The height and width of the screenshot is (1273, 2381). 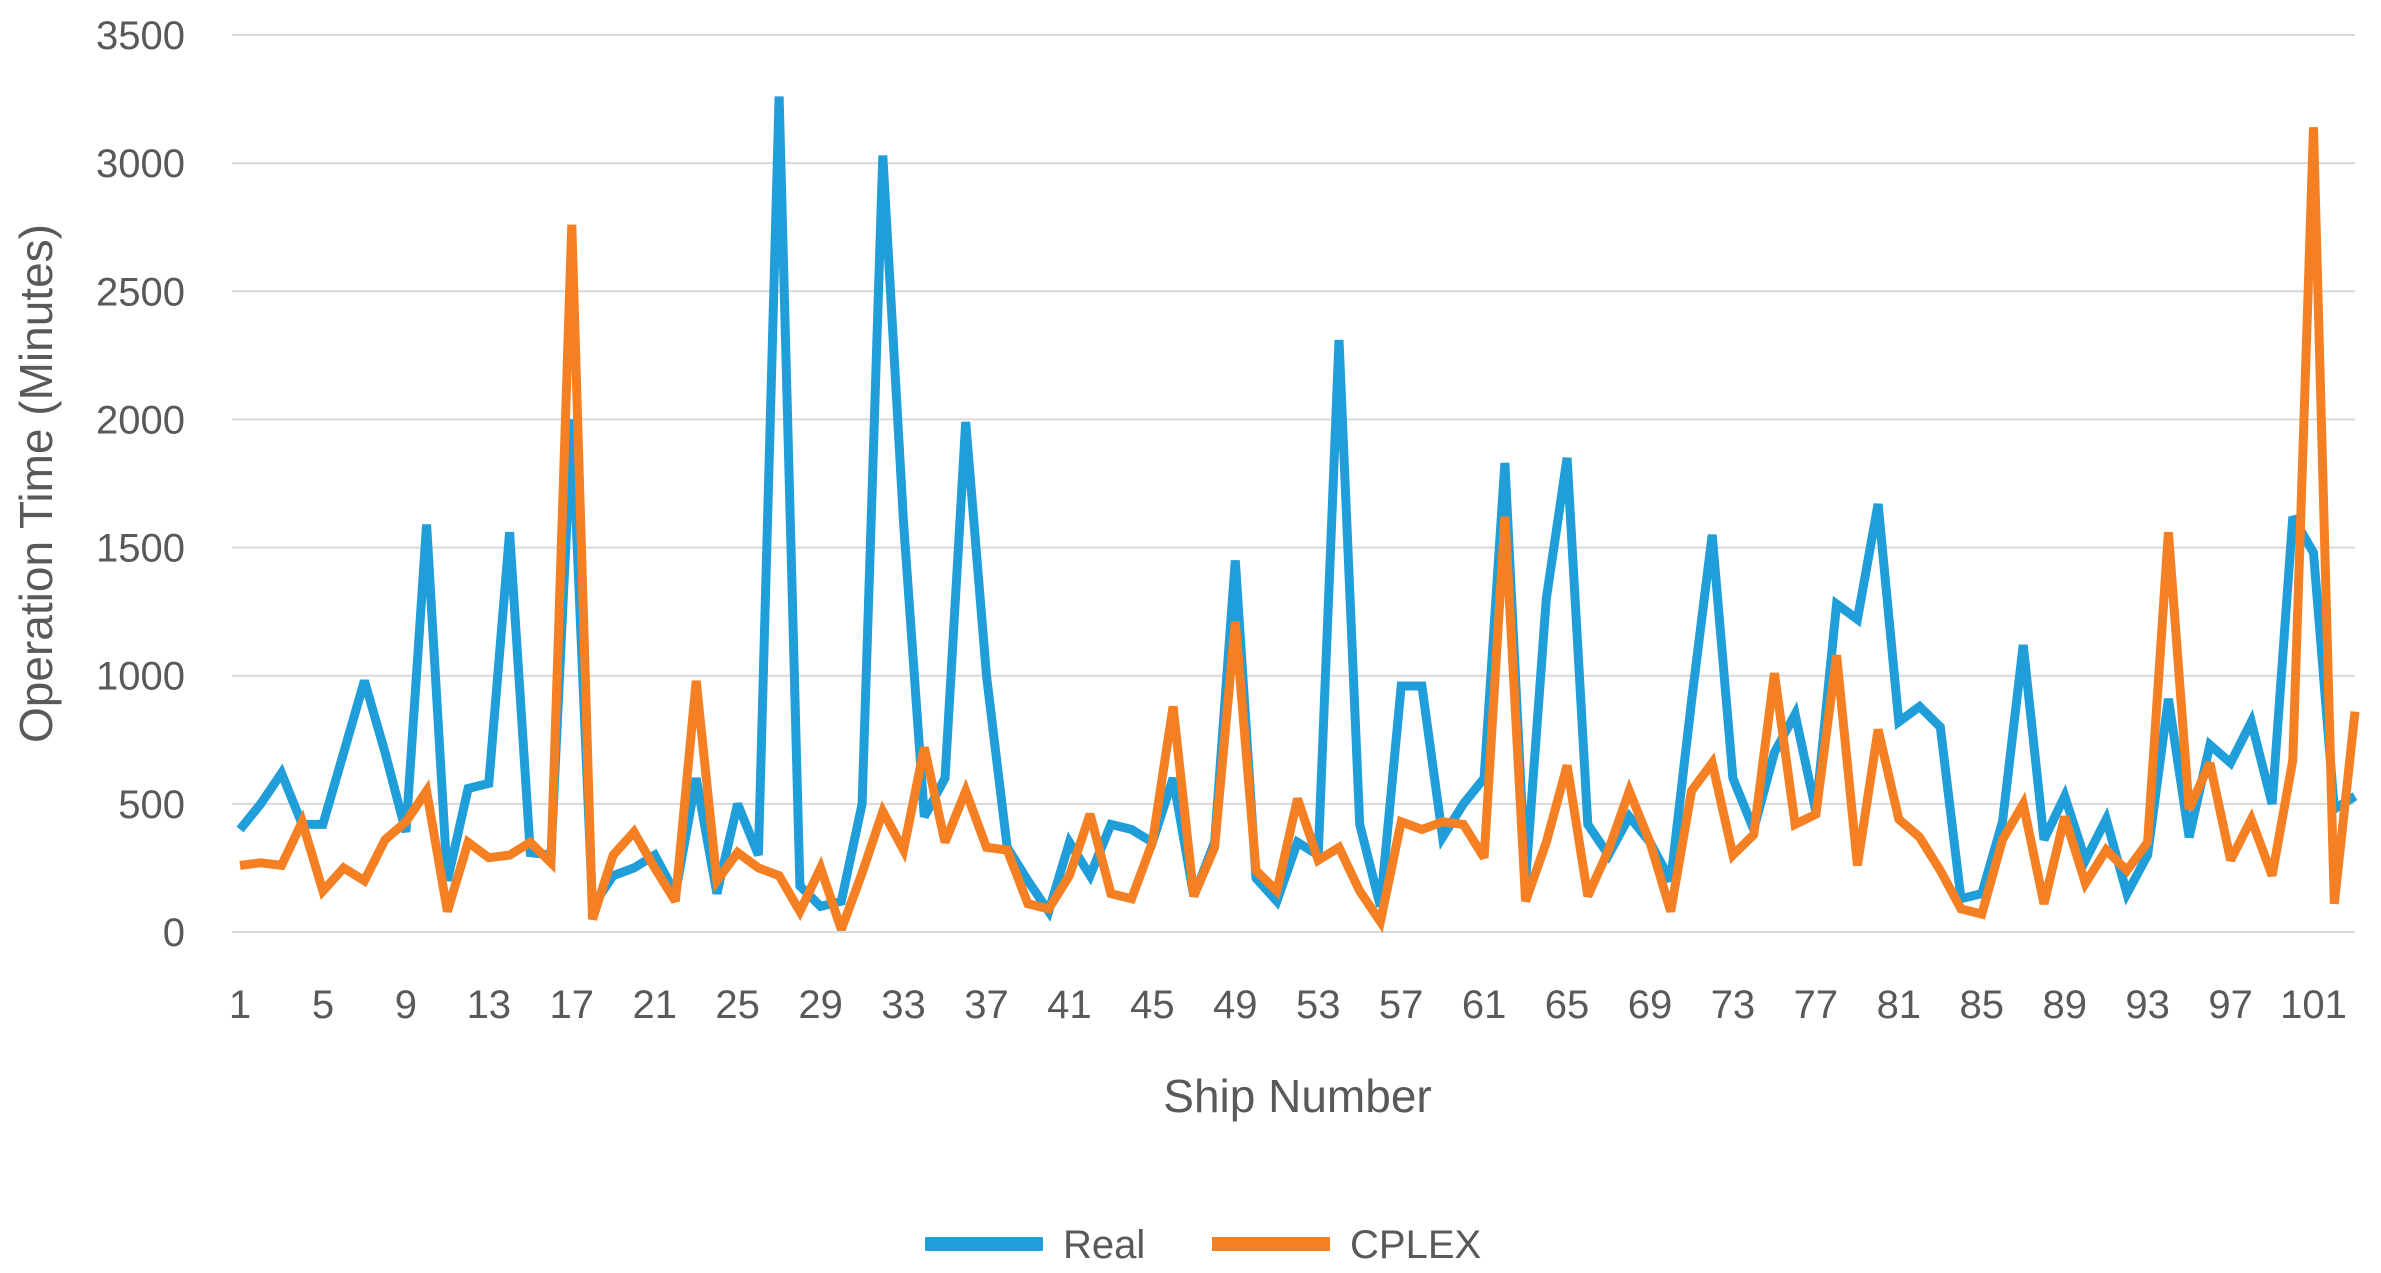 What do you see at coordinates (1297, 1096) in the screenshot?
I see `x-axis-label: Ship Number` at bounding box center [1297, 1096].